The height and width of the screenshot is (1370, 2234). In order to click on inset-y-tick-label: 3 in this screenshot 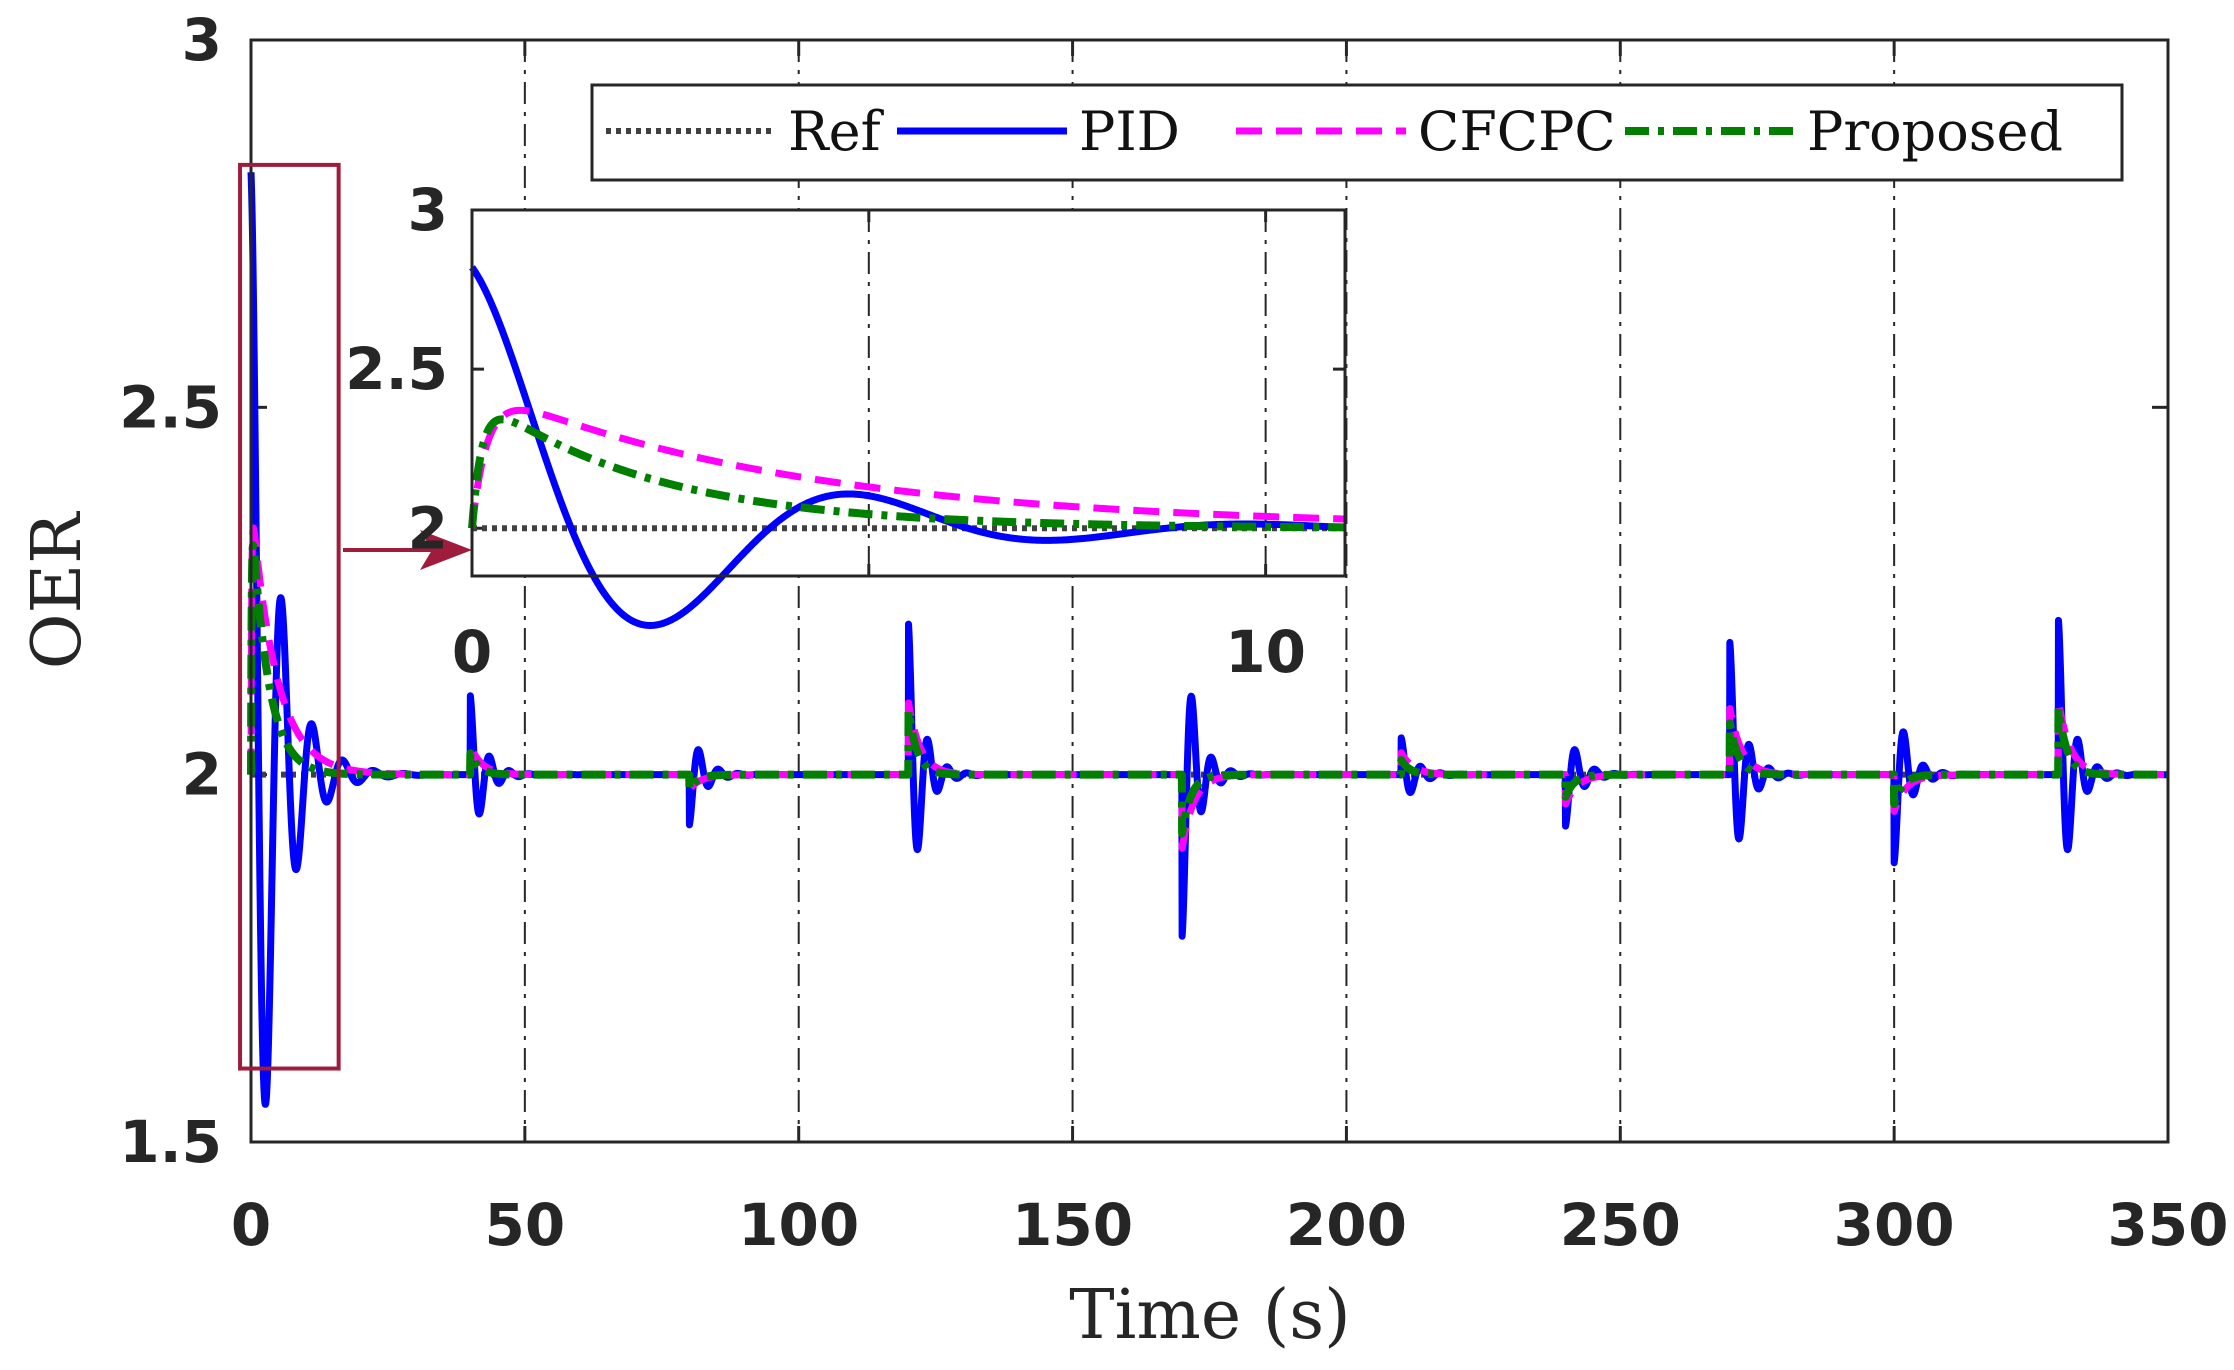, I will do `click(428, 210)`.